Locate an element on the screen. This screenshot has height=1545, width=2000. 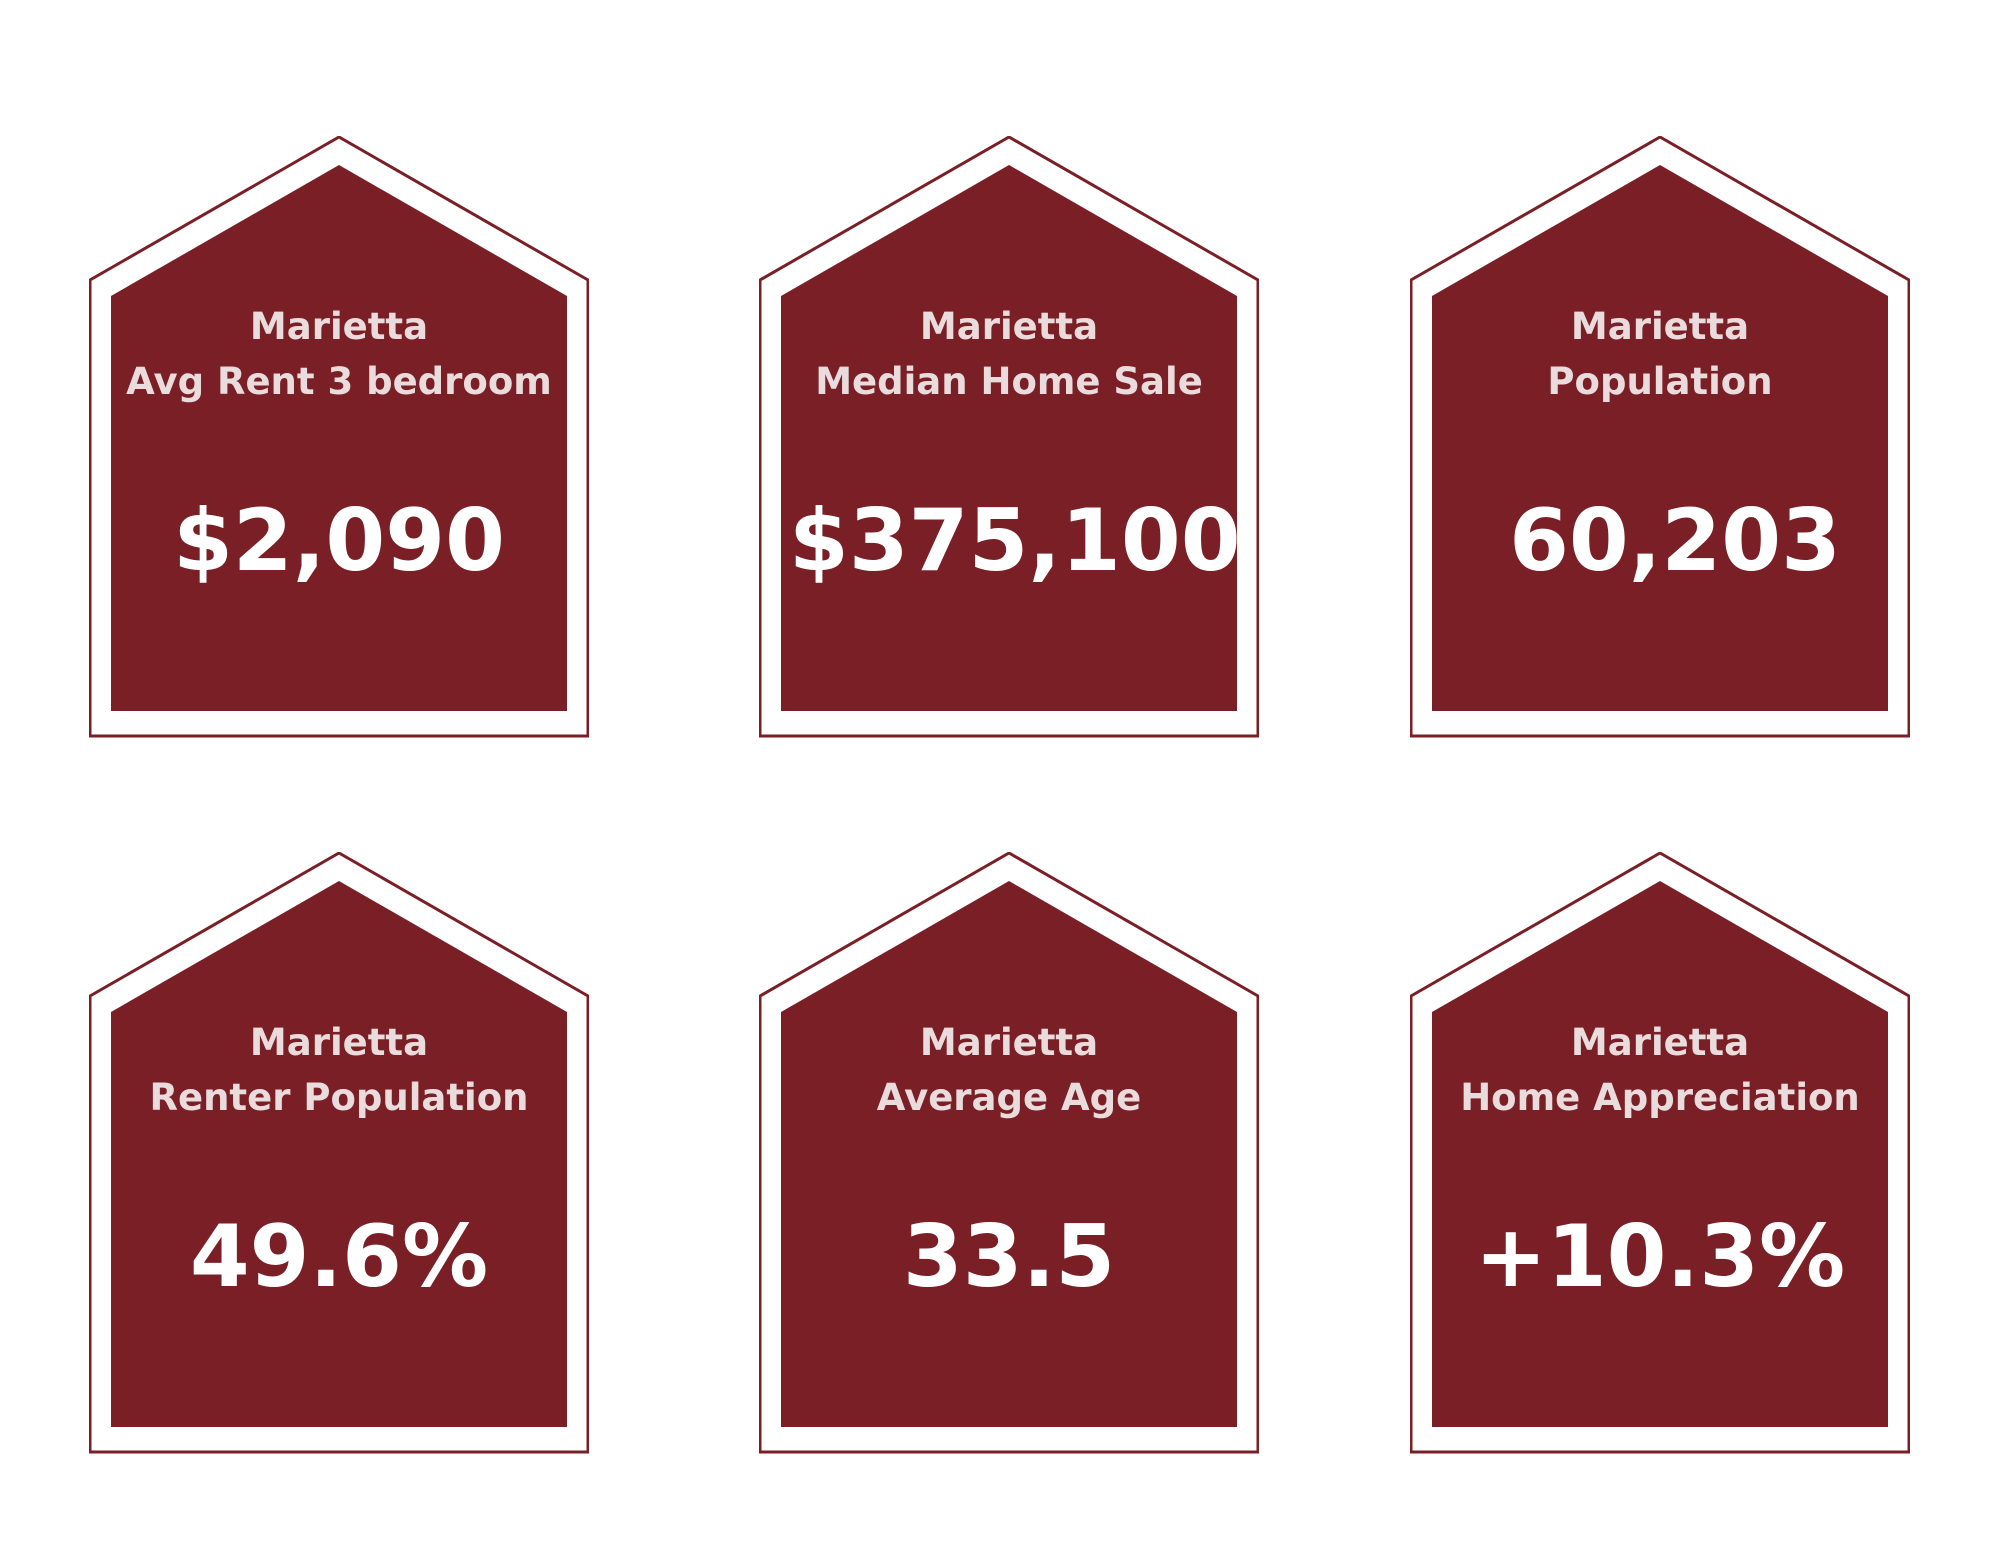
card-title: Marietta Average Age is located at coordinates (1009, 1070).